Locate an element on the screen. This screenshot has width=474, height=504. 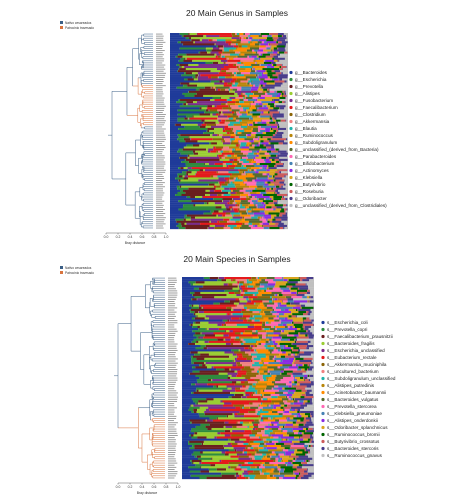
legend-marker is located at coordinates (323, 378).